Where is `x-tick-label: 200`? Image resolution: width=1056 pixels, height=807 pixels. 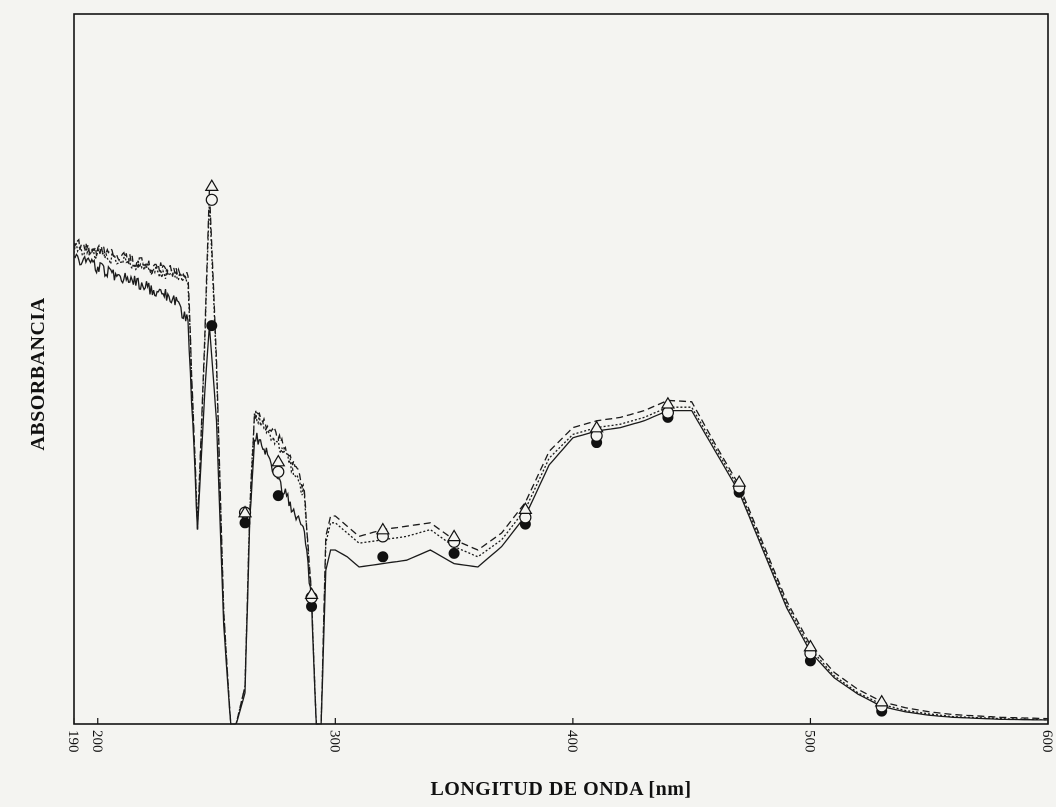
x-tick-label: 200 is located at coordinates (97, 741).